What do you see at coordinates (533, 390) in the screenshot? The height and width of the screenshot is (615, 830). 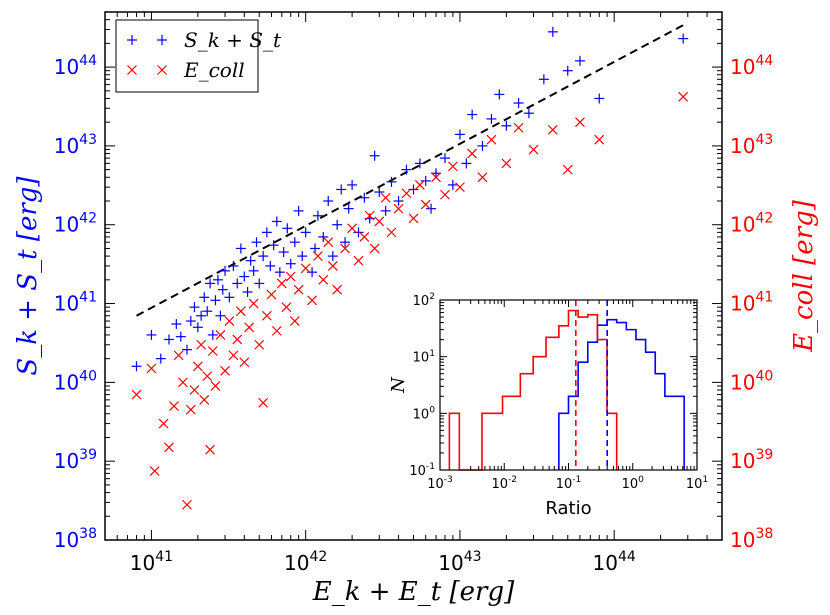 I see `red-histogram` at bounding box center [533, 390].